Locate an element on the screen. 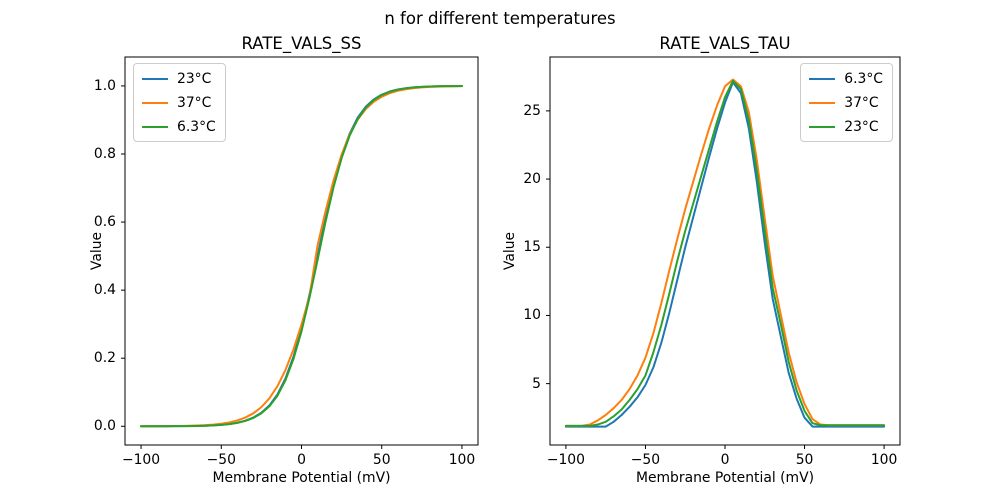 This screenshot has width=1000, height=500. subplot-ss-ylabel: Value is located at coordinates (97, 251).